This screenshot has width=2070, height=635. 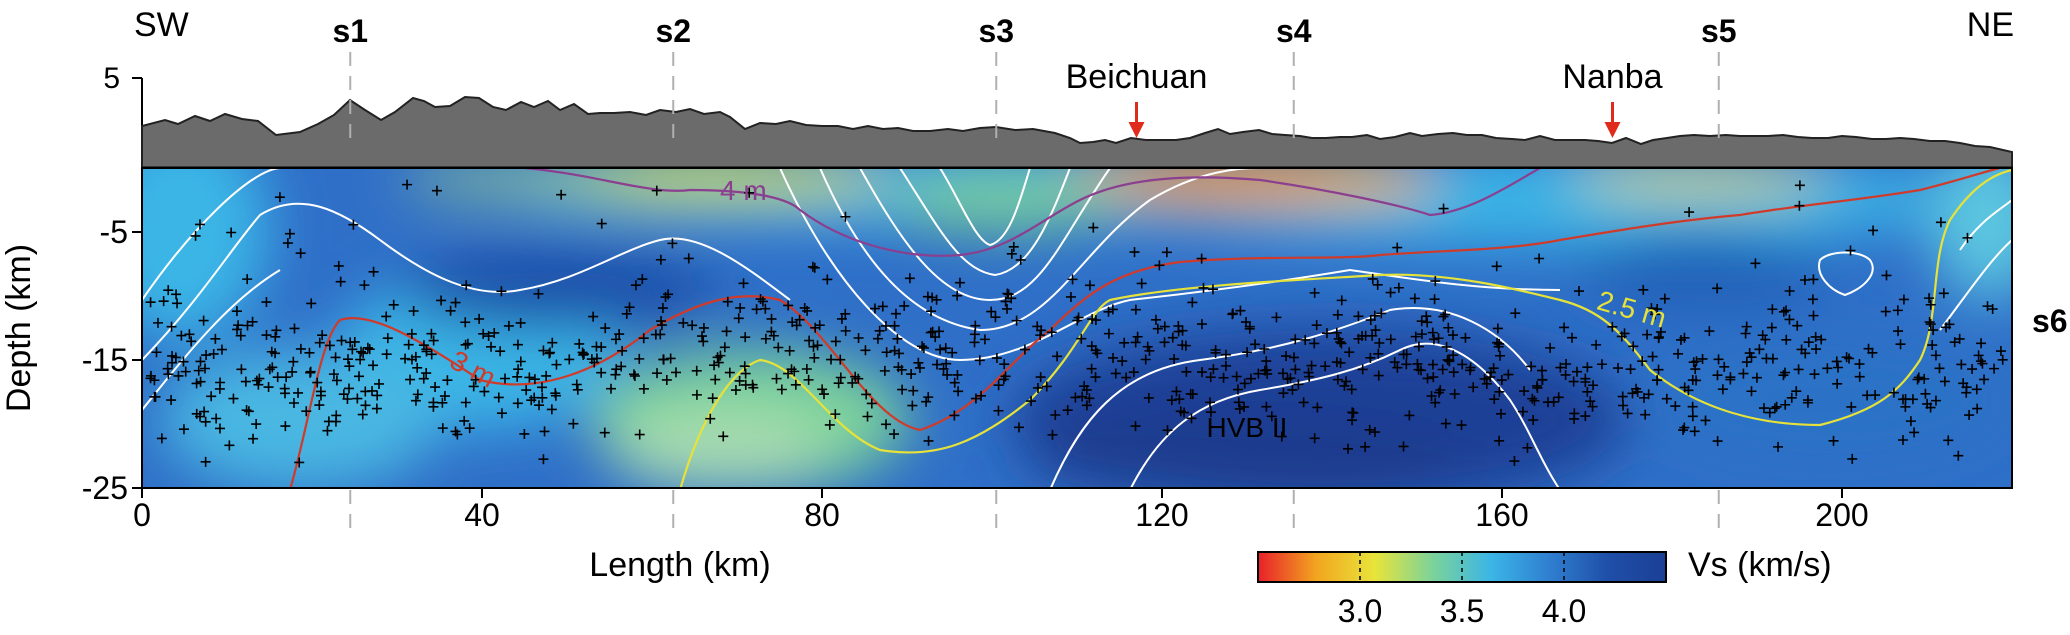 What do you see at coordinates (1462, 611) in the screenshot?
I see `colorbar-tick-label: 3.5` at bounding box center [1462, 611].